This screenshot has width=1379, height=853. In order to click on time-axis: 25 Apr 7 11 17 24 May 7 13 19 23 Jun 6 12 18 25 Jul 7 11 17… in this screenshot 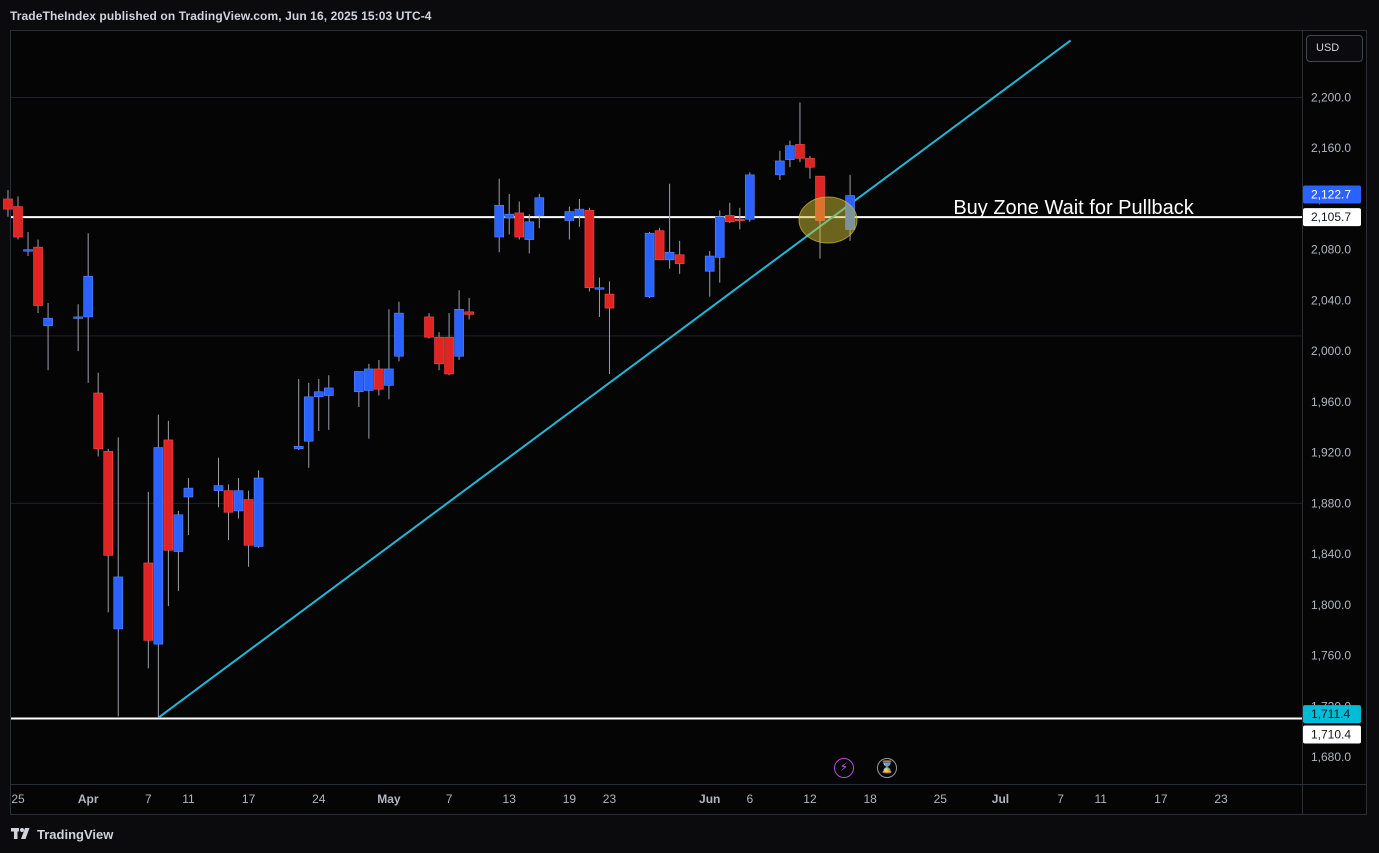, I will do `click(619, 799)`.